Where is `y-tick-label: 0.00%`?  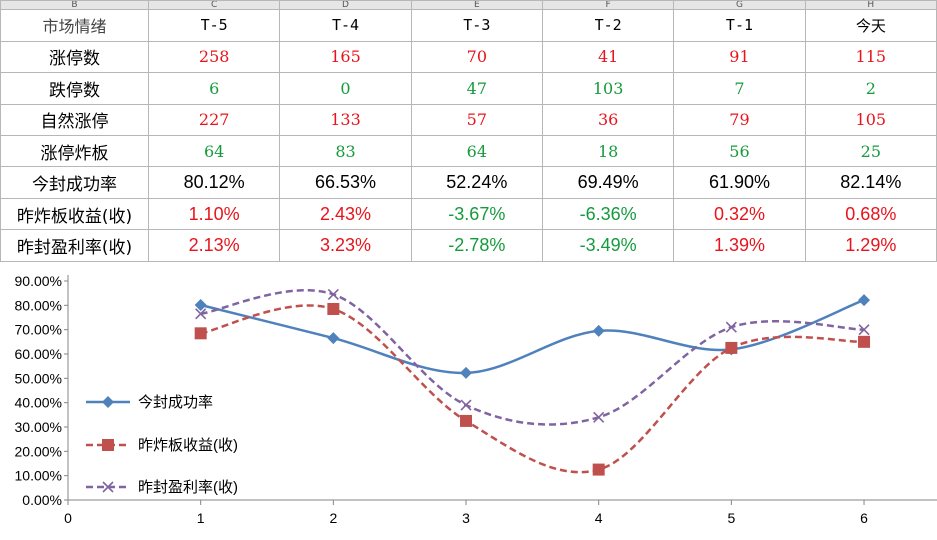
y-tick-label: 0.00% is located at coordinates (42, 500).